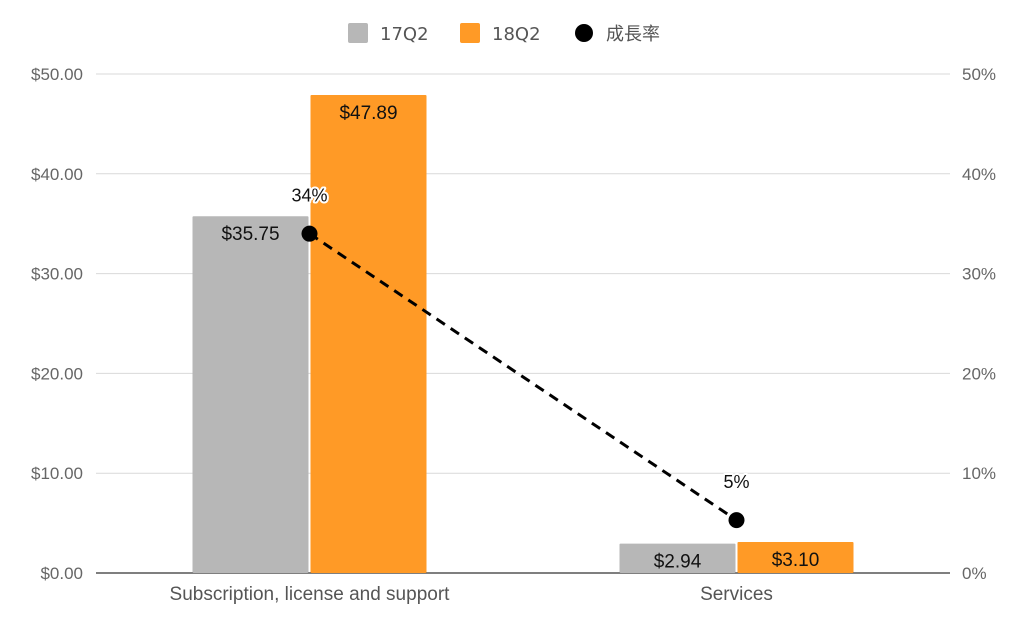 This screenshot has height=626, width=1024. What do you see at coordinates (516, 34) in the screenshot?
I see `legend-label: 18Q2` at bounding box center [516, 34].